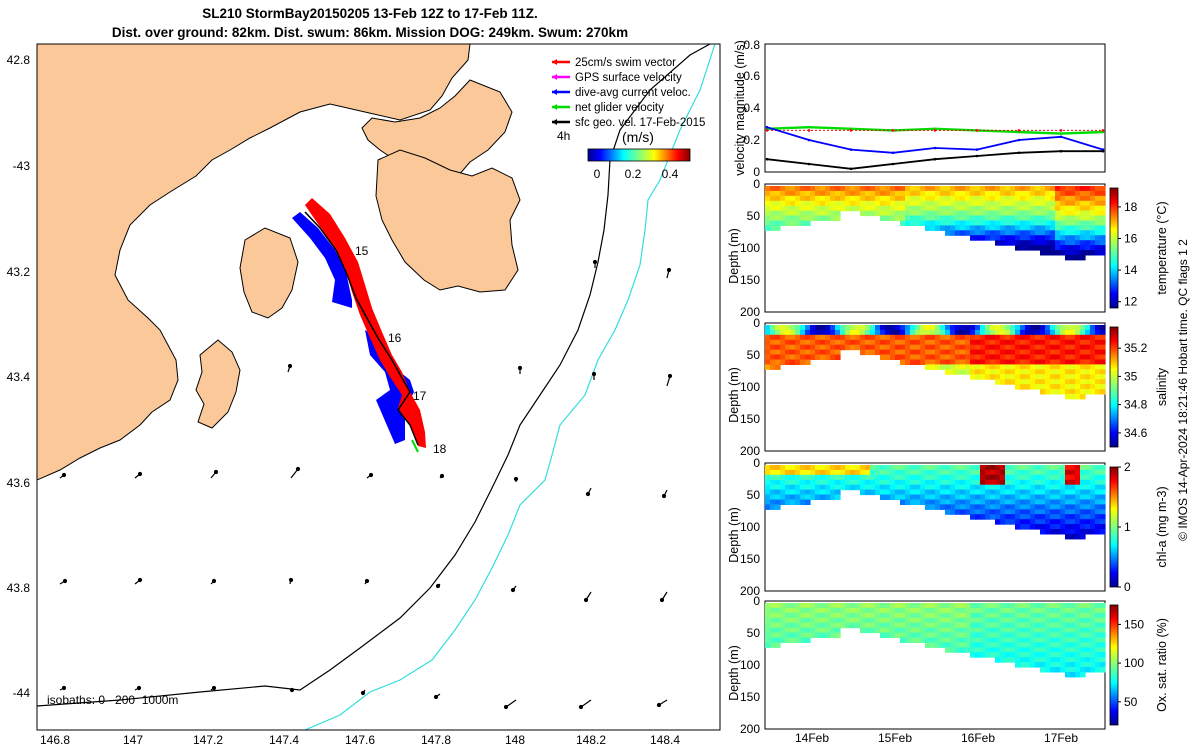  Describe the element at coordinates (365, 323) in the screenshot. I see `swim-vector-band` at that location.